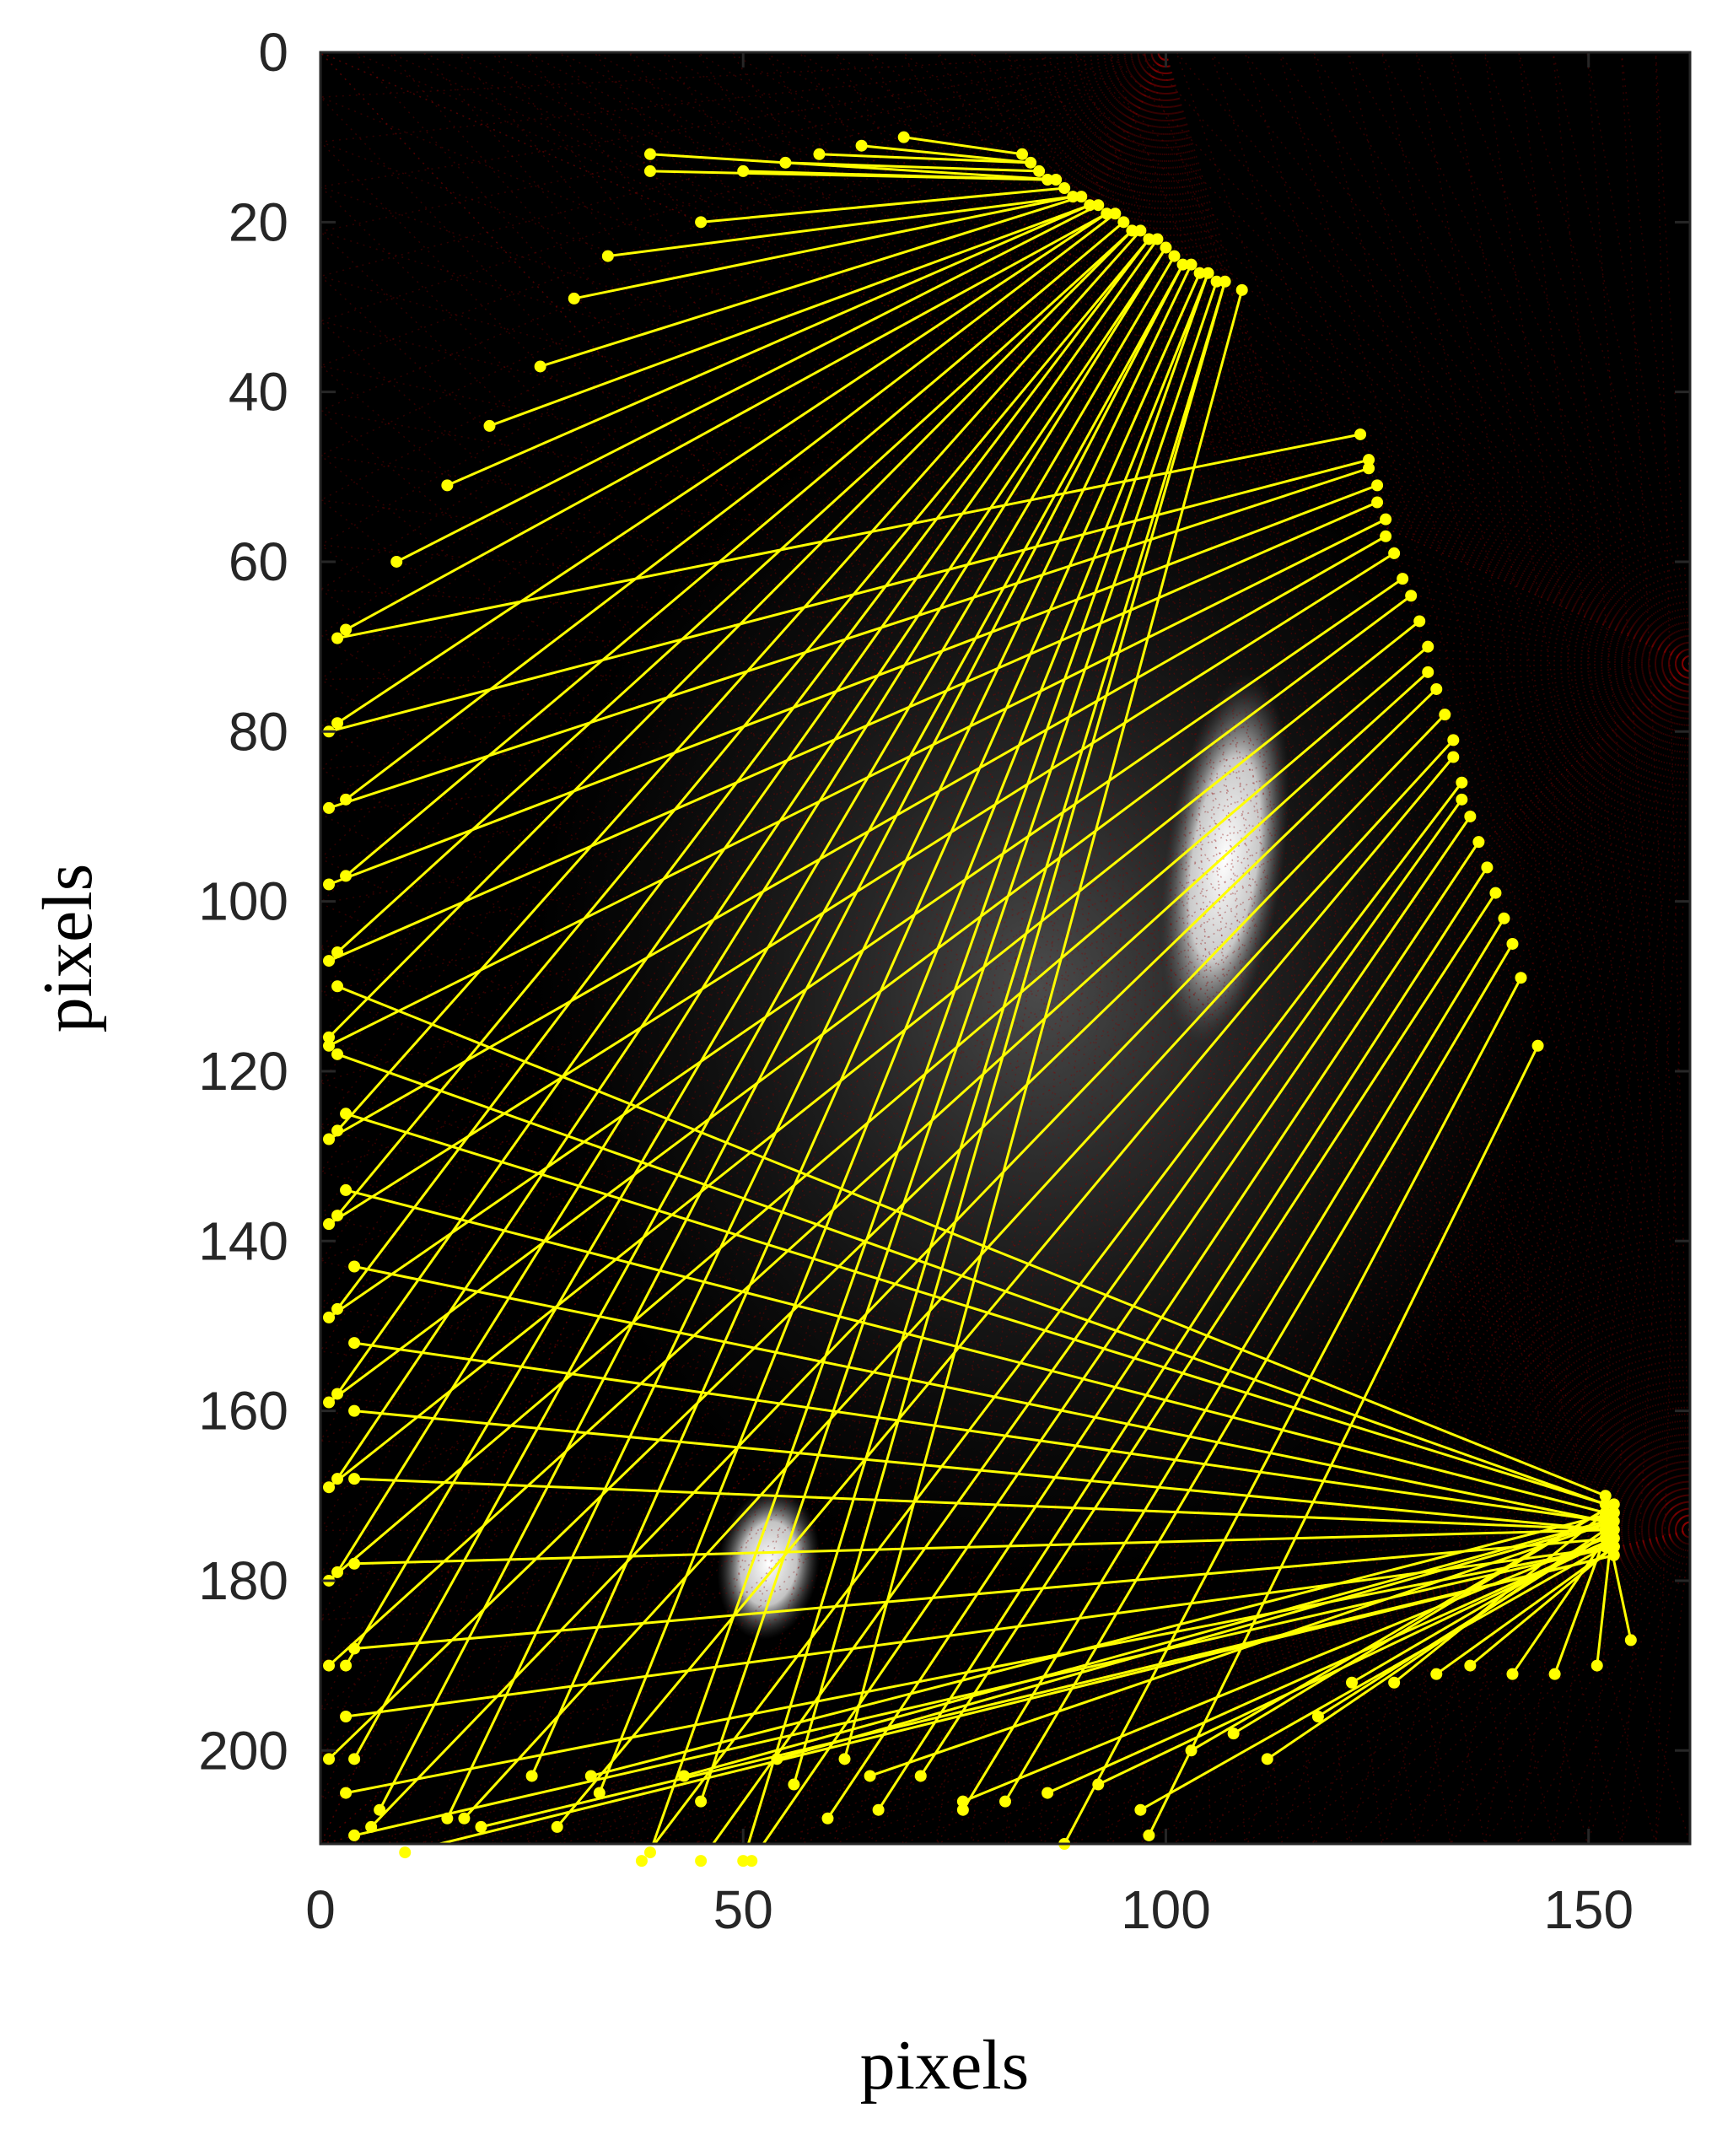 The image size is (1717, 2156). What do you see at coordinates (243, 1580) in the screenshot?
I see `y-tick-label: 180` at bounding box center [243, 1580].